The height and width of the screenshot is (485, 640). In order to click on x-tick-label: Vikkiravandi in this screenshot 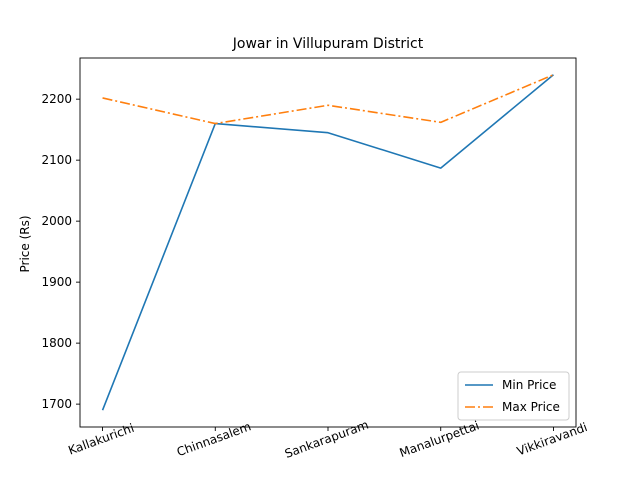, I will do `click(552, 439)`.